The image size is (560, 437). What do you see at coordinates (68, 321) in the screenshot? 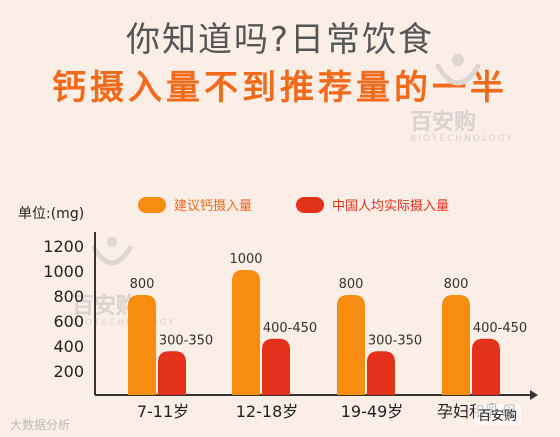
I see `y-tick-label: 600` at bounding box center [68, 321].